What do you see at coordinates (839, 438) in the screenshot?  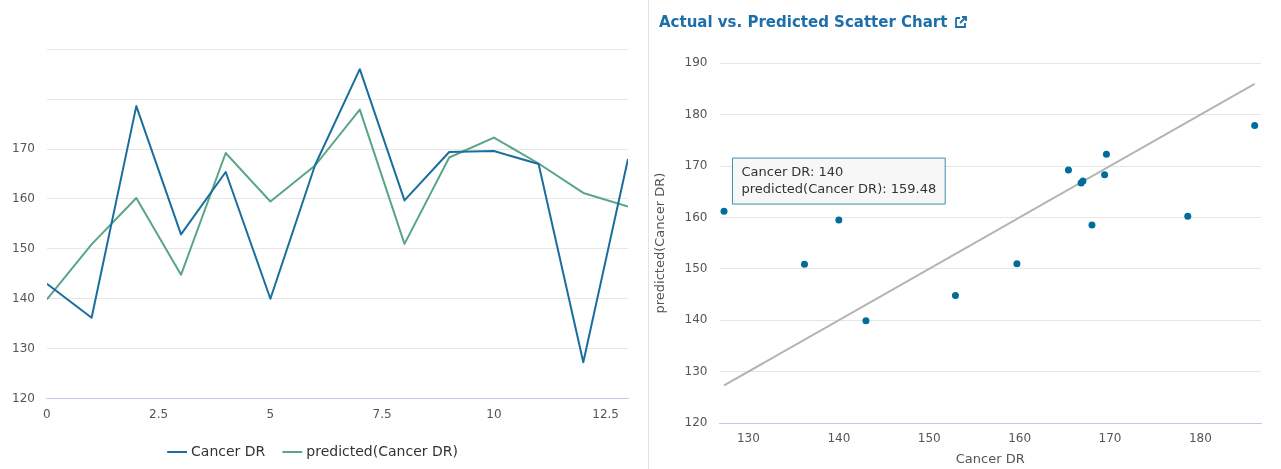 I see `x-tick-label: 140` at bounding box center [839, 438].